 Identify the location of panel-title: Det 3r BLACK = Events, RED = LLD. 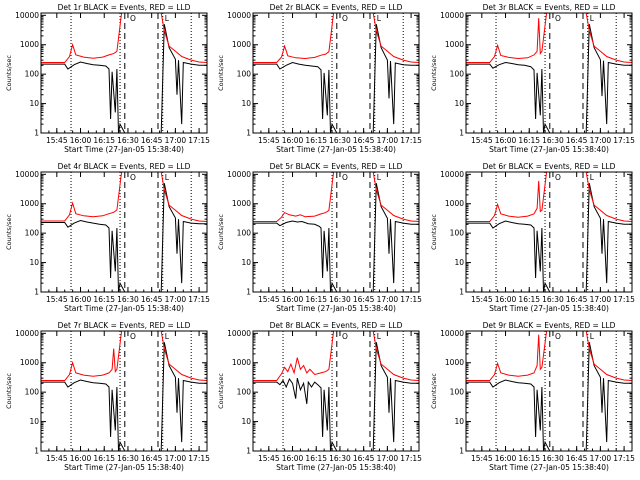
(549, 7).